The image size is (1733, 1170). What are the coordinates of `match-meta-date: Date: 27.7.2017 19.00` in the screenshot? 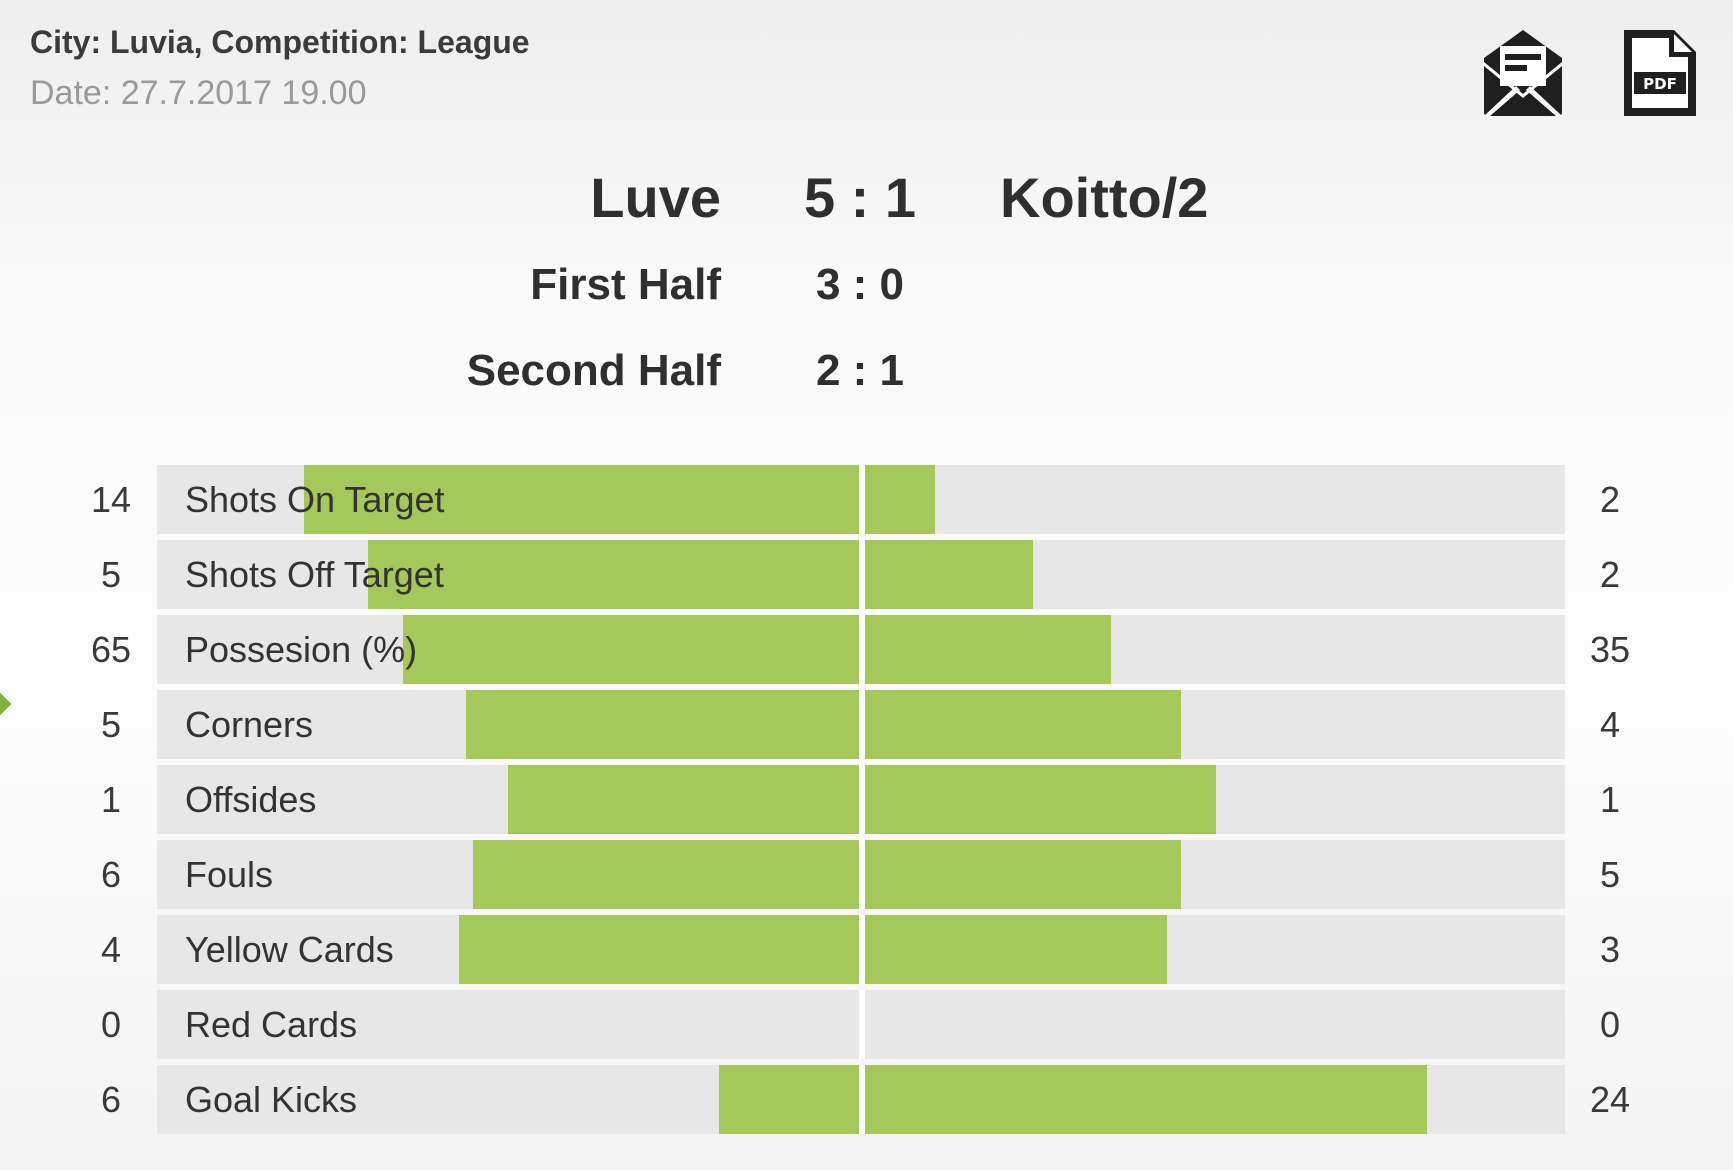 It's located at (198, 93).